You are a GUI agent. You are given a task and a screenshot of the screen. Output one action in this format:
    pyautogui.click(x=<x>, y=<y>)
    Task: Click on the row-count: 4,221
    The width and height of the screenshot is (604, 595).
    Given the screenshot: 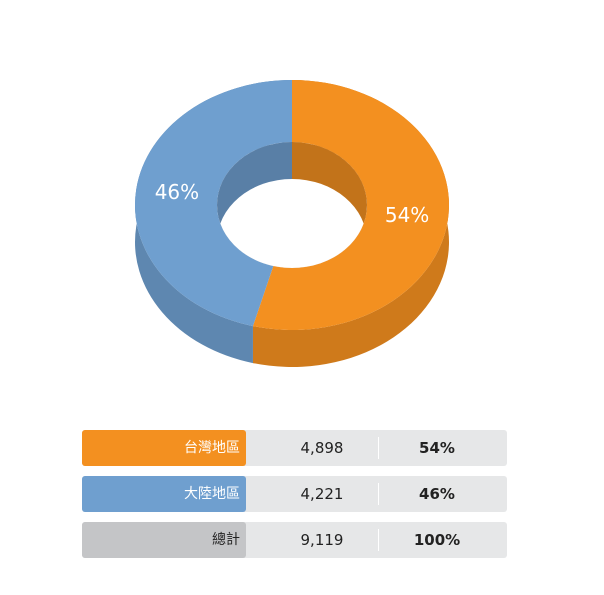 What is the action you would take?
    pyautogui.click(x=322, y=494)
    